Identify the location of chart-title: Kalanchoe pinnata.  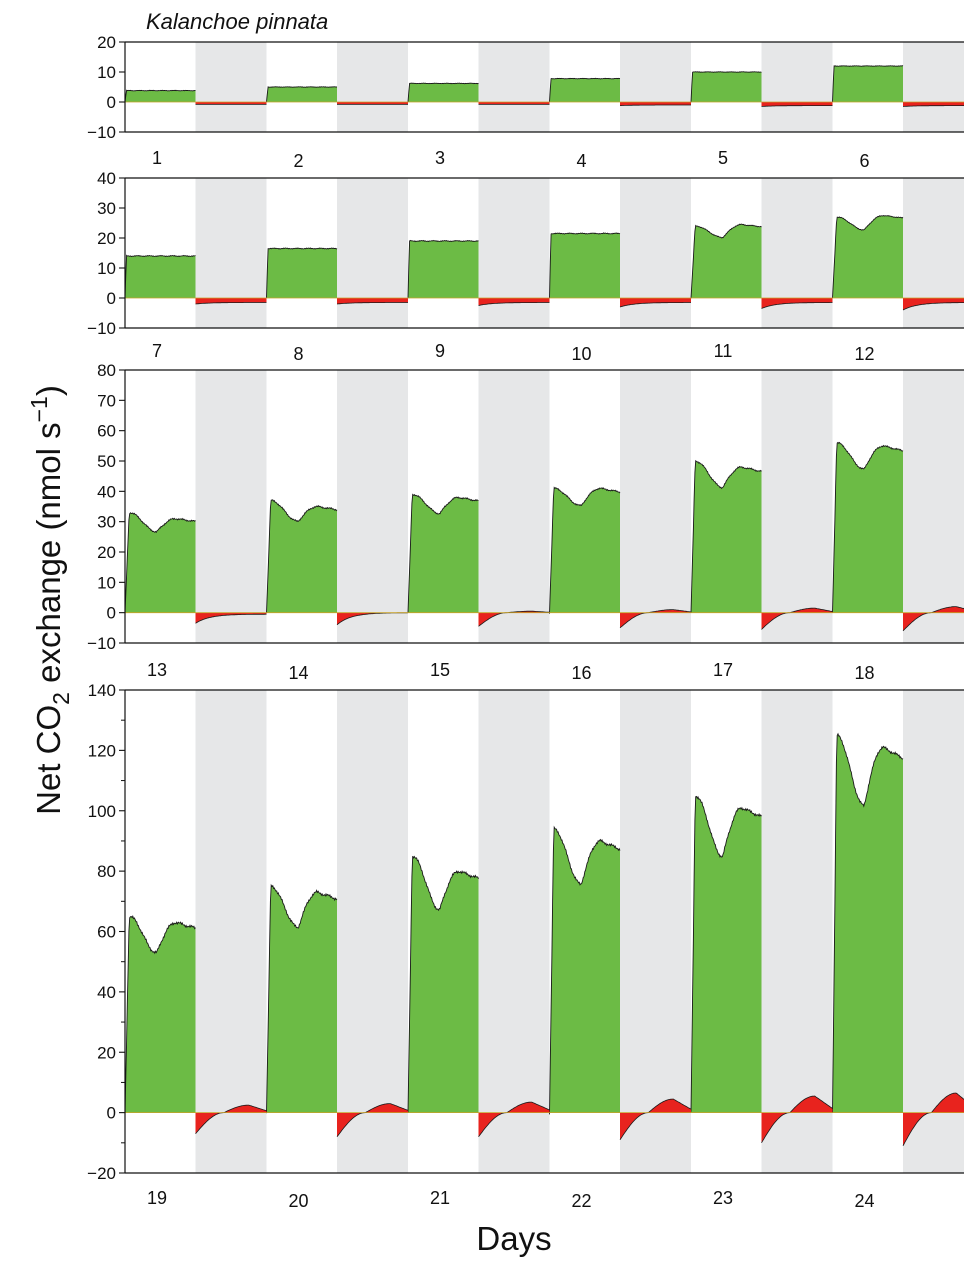
(237, 21).